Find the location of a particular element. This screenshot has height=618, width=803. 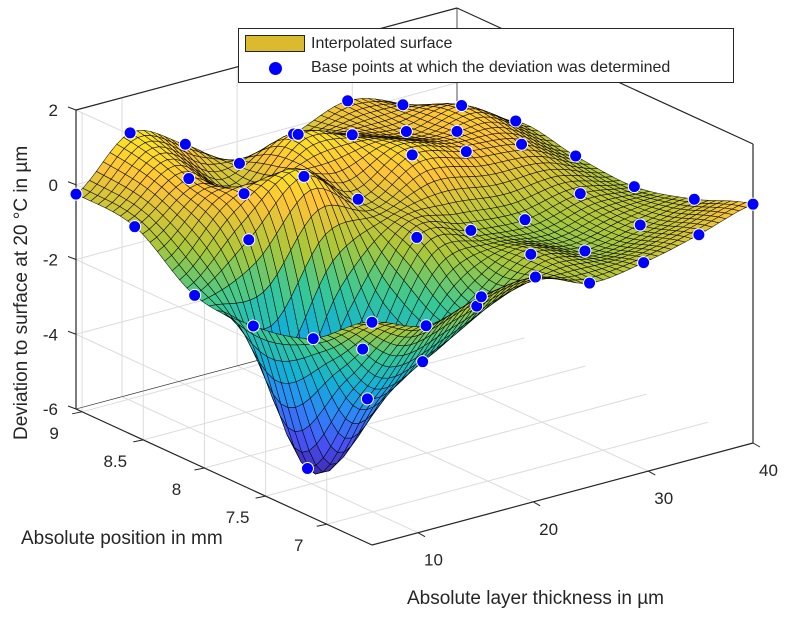

x-tick-label: 30 is located at coordinates (663, 498).